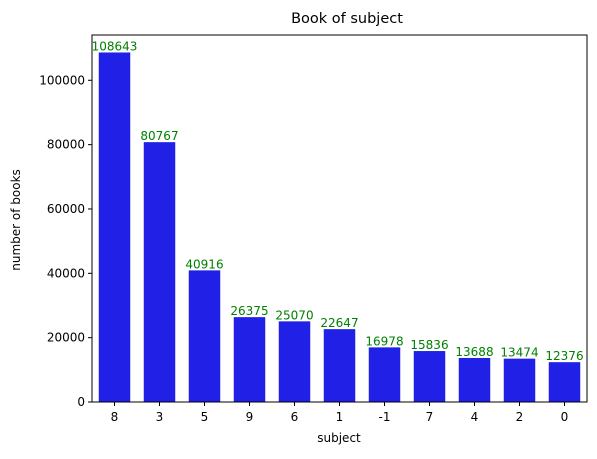 The height and width of the screenshot is (459, 597). Describe the element at coordinates (66, 273) in the screenshot. I see `y-tick-label: 40000` at that location.